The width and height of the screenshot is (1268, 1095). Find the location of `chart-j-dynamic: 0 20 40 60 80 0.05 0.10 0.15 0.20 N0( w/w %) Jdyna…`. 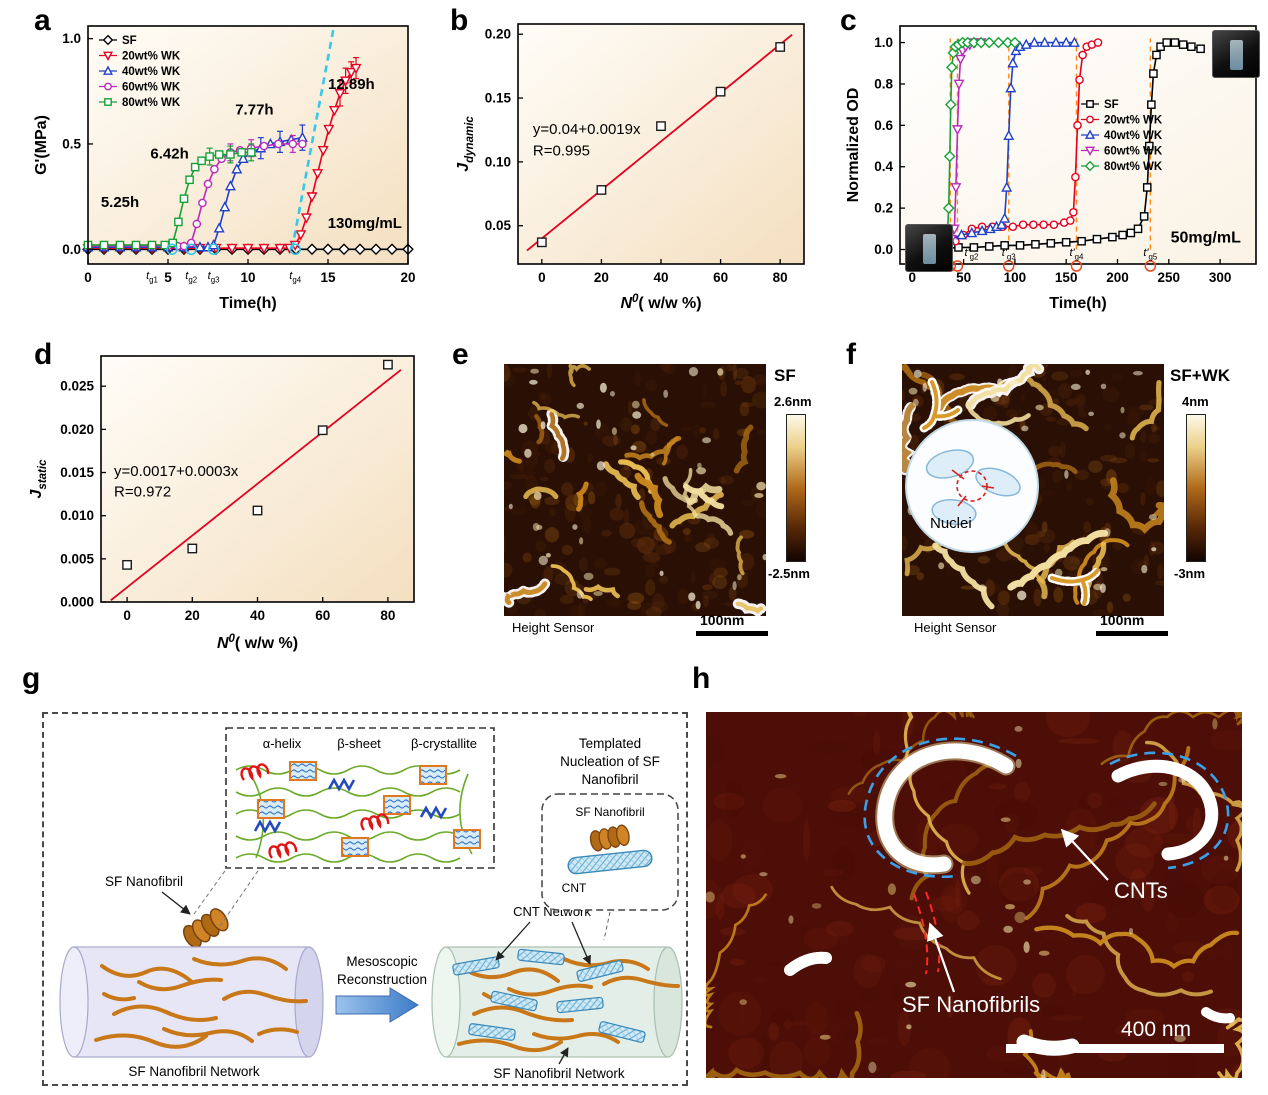

chart-j-dynamic: 0 20 40 60 80 0.05 0.10 0.15 0.20 N0( w/w %) Jdyna… is located at coordinates (630, 167).